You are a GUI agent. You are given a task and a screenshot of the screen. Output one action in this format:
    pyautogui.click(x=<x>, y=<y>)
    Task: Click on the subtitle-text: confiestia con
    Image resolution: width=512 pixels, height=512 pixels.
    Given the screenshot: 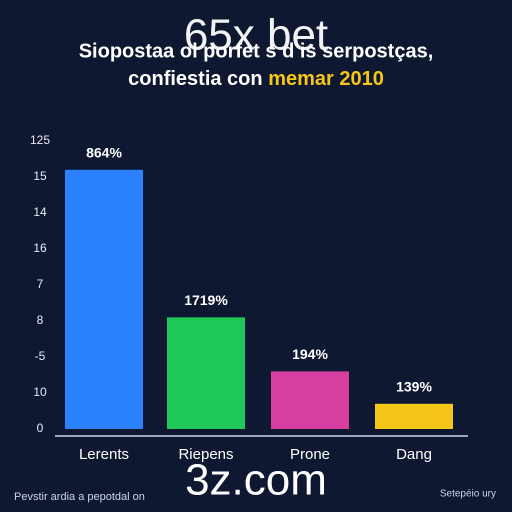 What is the action you would take?
    pyautogui.click(x=195, y=79)
    